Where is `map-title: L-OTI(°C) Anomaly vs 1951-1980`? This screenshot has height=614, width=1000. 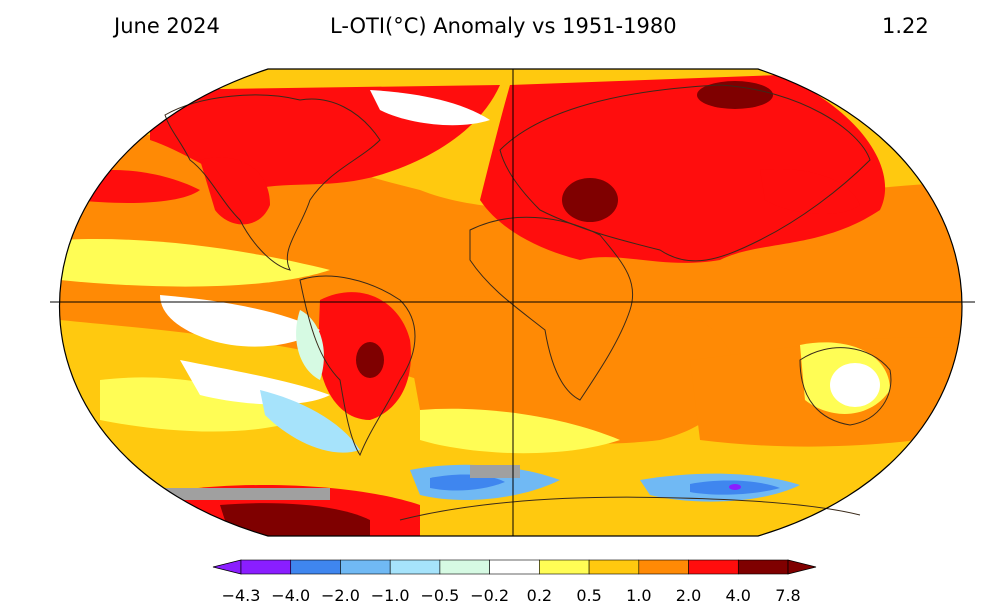 map-title: L-OTI(°C) Anomaly vs 1951-1980 is located at coordinates (503, 26).